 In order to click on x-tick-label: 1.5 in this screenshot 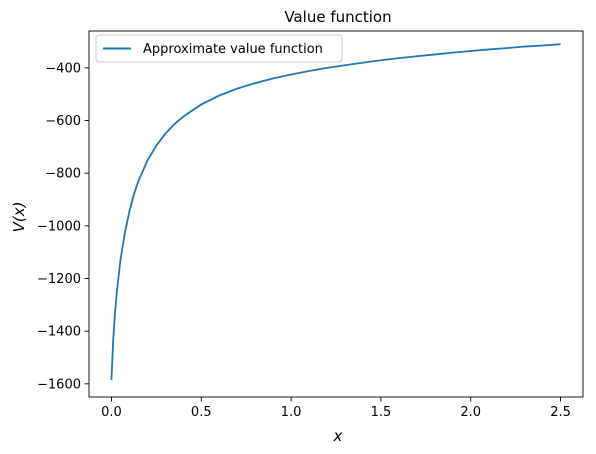, I will do `click(381, 412)`.